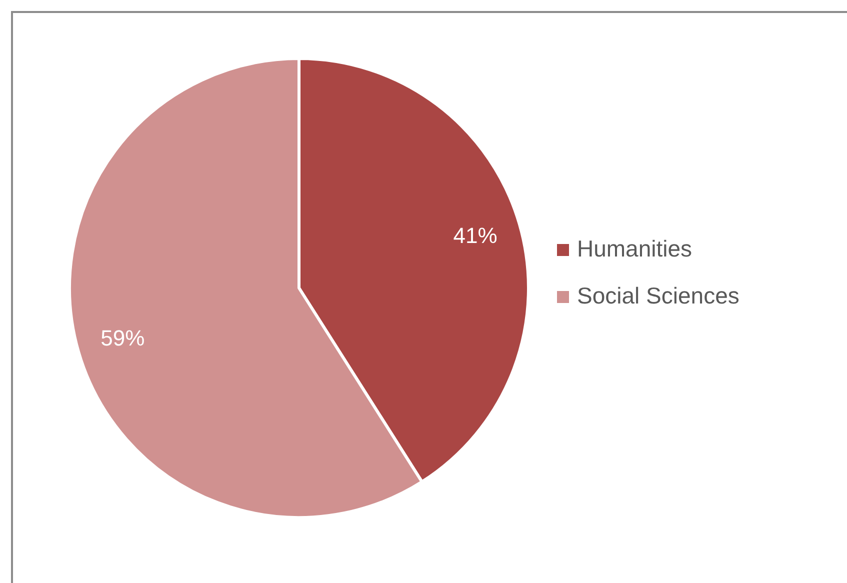 Image resolution: width=847 pixels, height=583 pixels. Describe the element at coordinates (122, 337) in the screenshot. I see `data-label: 59%` at that location.